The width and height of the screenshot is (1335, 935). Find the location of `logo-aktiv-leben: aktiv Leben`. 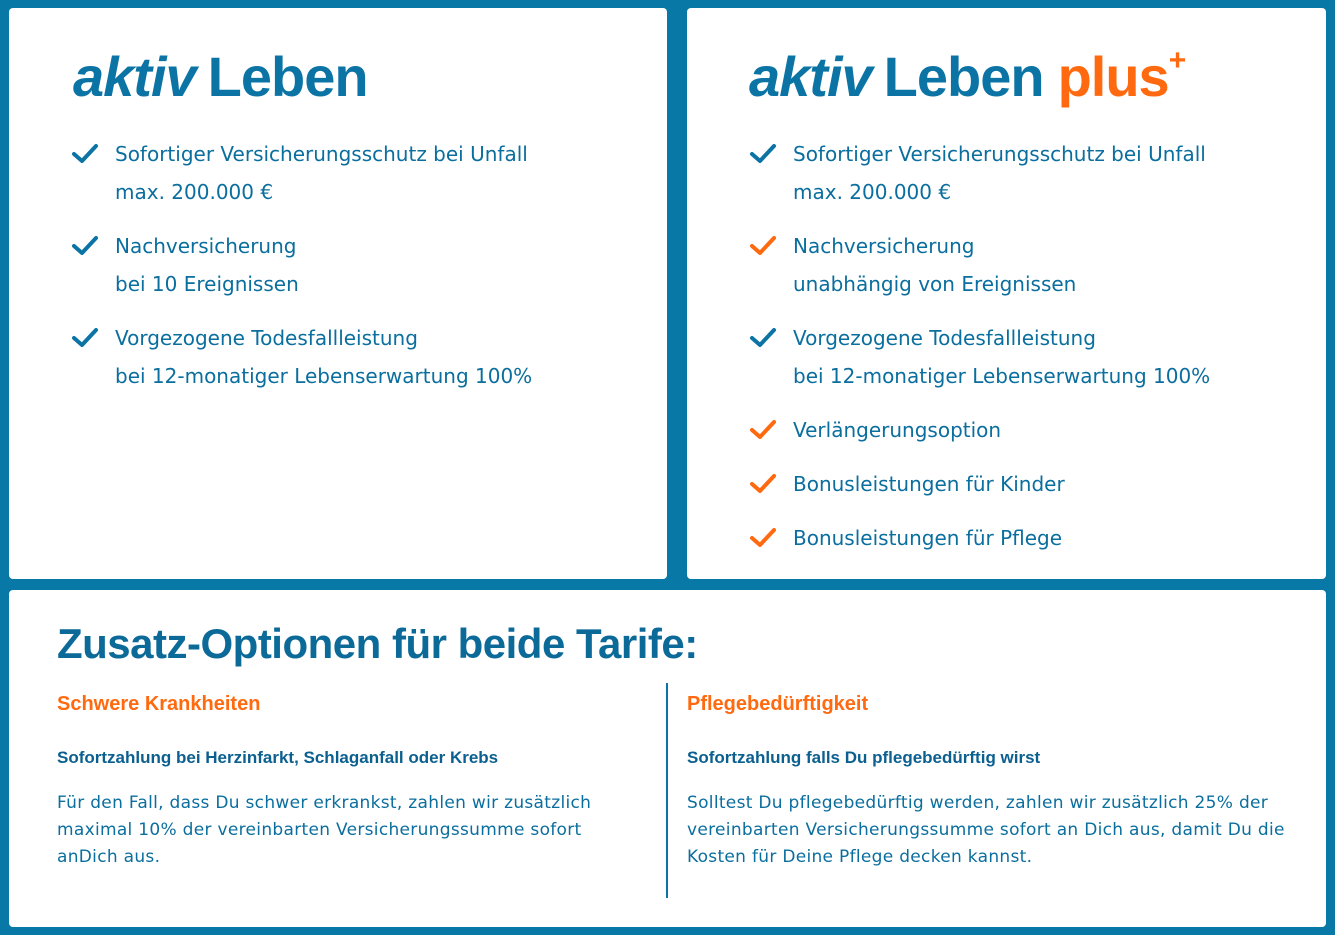

logo-aktiv-leben: aktiv Leben is located at coordinates (221, 76).